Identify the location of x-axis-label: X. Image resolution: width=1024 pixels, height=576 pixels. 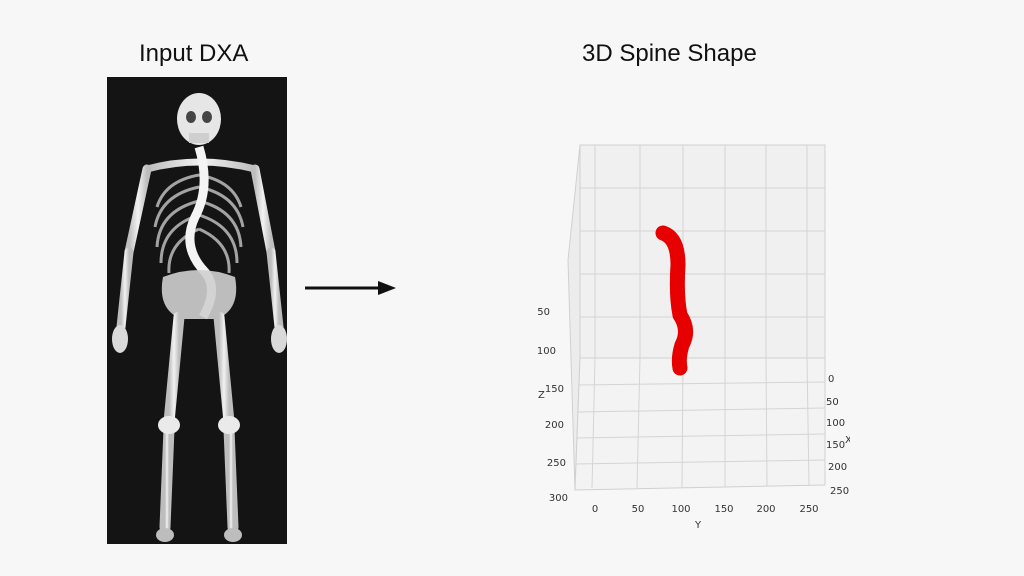
(847, 440).